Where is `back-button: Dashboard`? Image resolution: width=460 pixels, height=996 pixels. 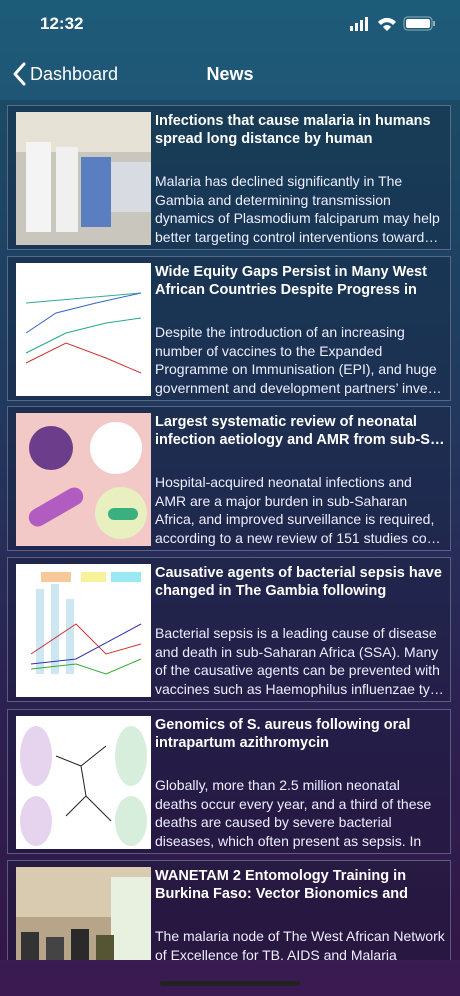
back-button: Dashboard is located at coordinates (65, 74).